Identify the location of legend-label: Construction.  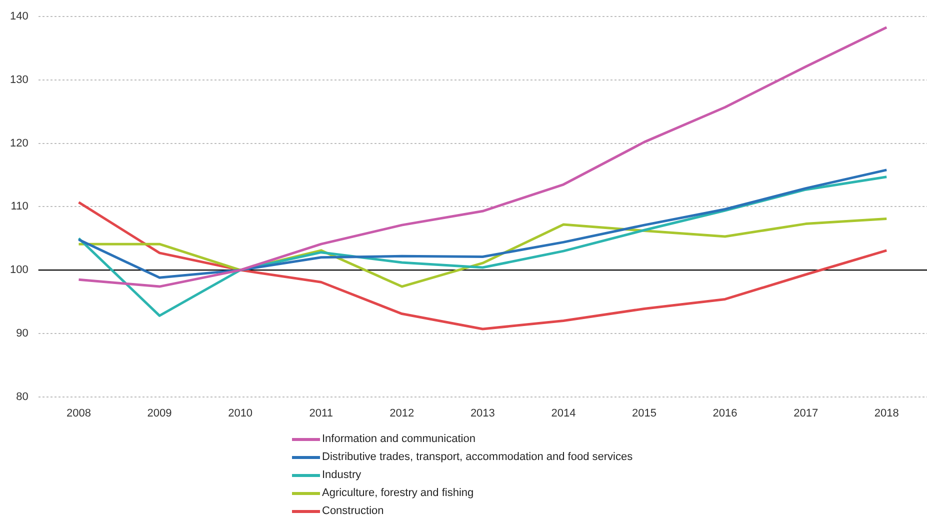
(353, 511).